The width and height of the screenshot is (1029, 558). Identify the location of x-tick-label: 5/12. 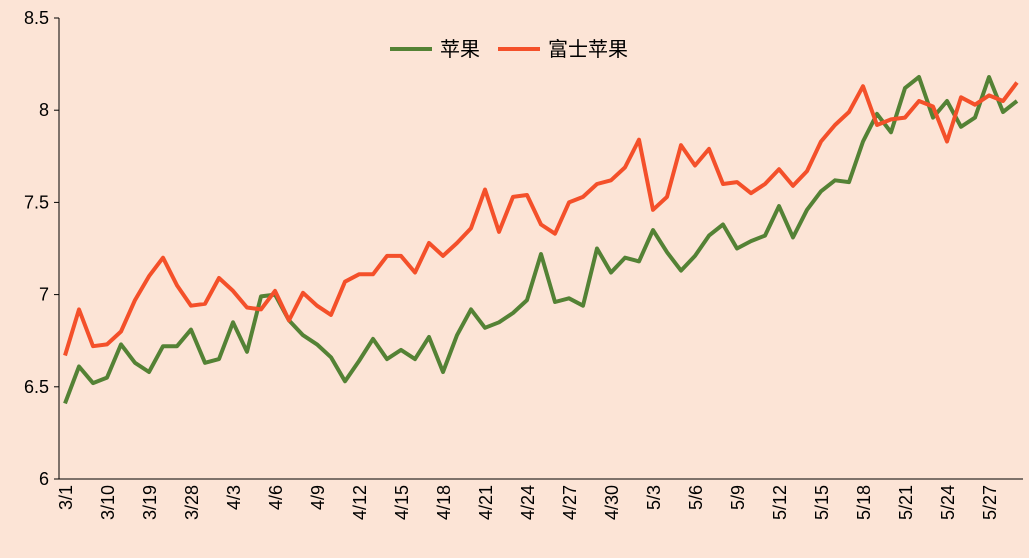
(780, 502).